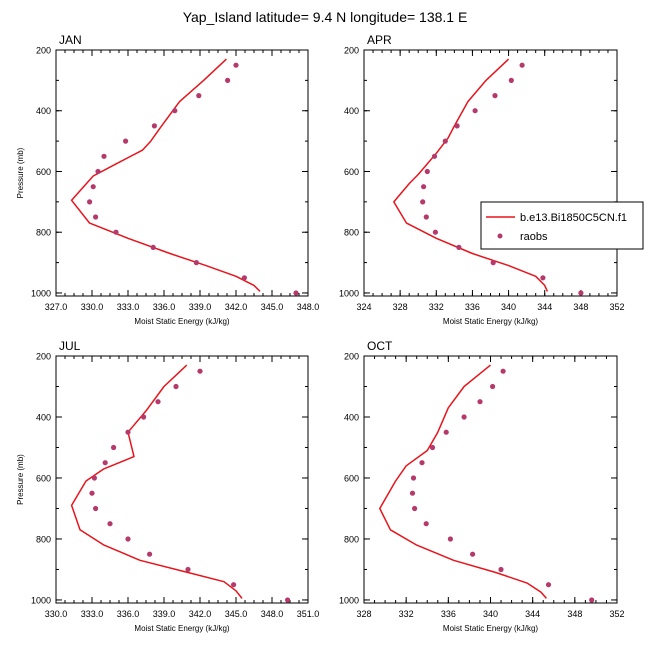 The image size is (648, 653). Describe the element at coordinates (534, 237) in the screenshot. I see `legend-label-raobs: raobs` at that location.